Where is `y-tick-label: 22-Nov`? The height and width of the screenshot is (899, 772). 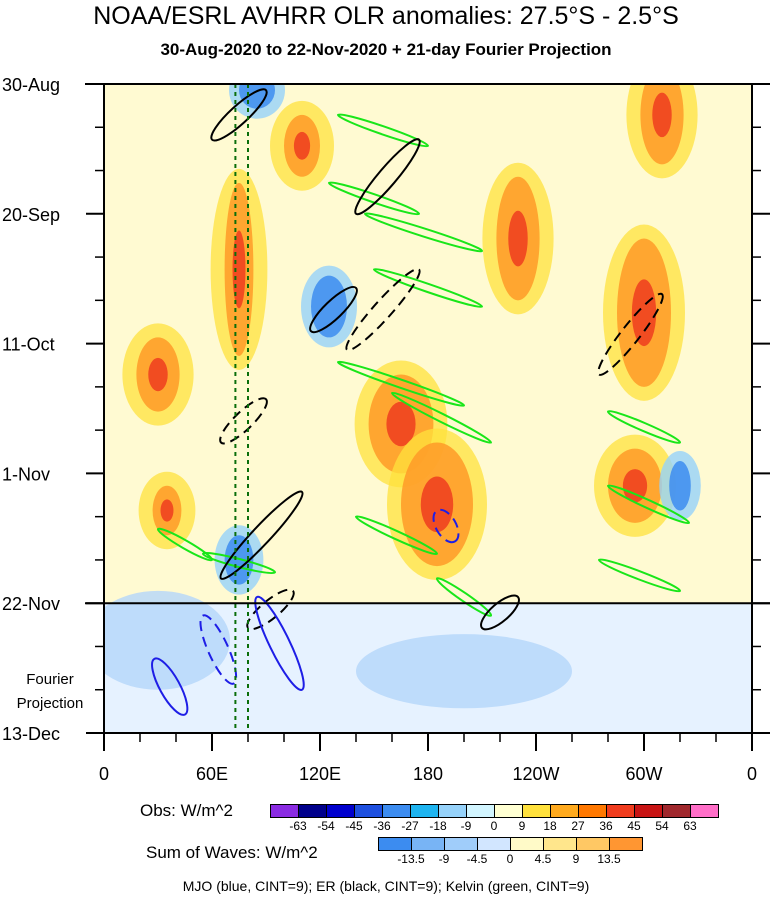 y-tick-label: 22-Nov is located at coordinates (31, 604).